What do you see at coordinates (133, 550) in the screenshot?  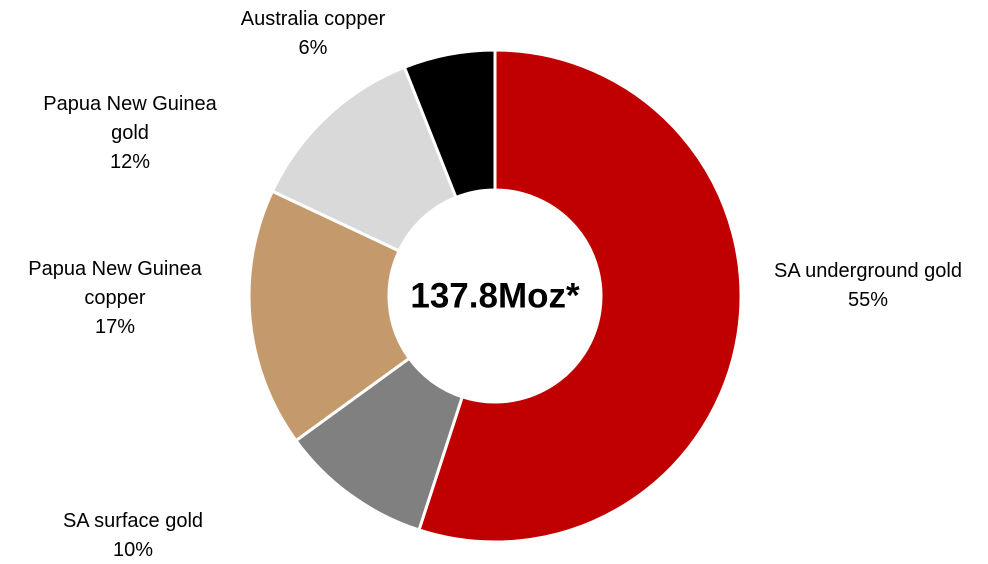 I see `value-label: 10%` at bounding box center [133, 550].